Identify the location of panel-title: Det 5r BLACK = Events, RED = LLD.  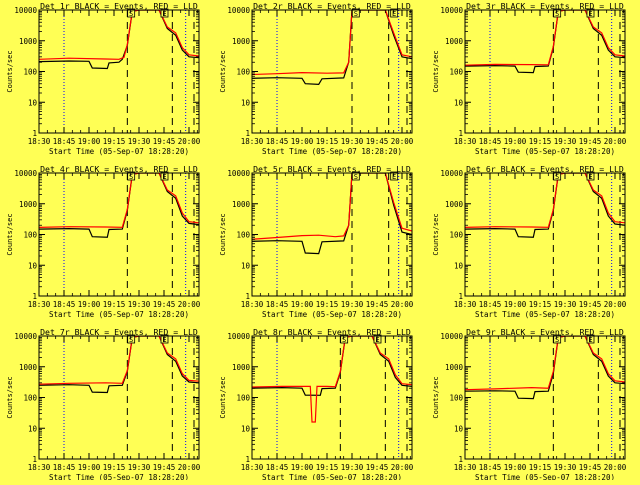
(332, 169).